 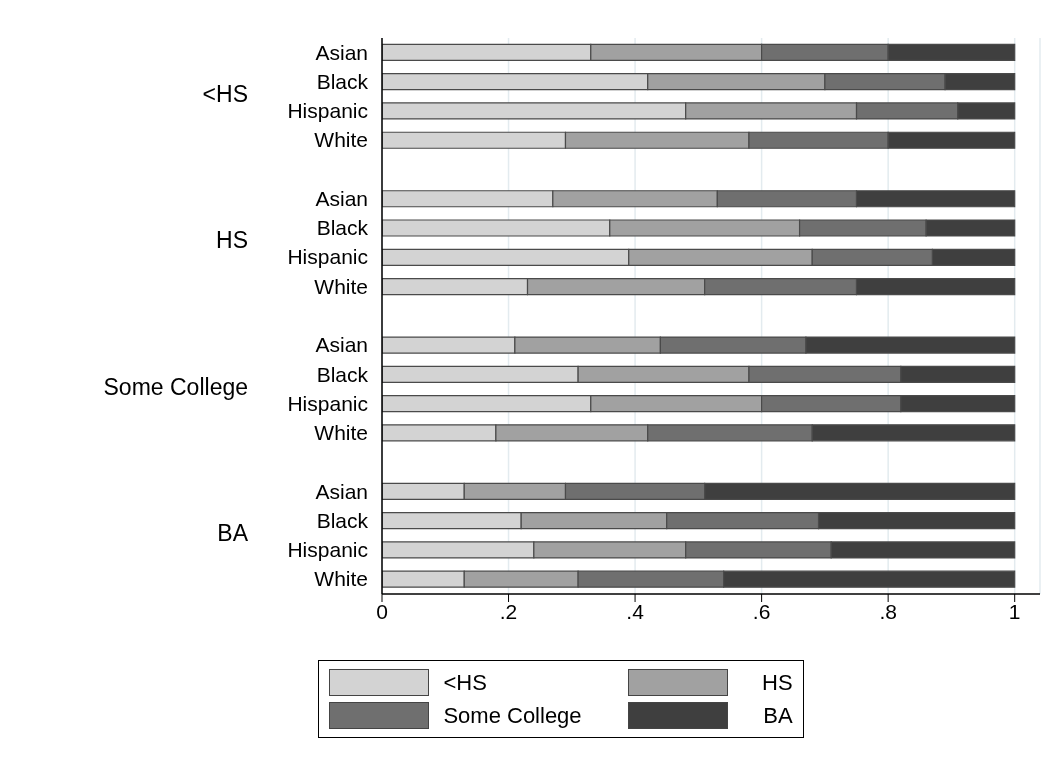 I want to click on text: BA, so click(x=233, y=532).